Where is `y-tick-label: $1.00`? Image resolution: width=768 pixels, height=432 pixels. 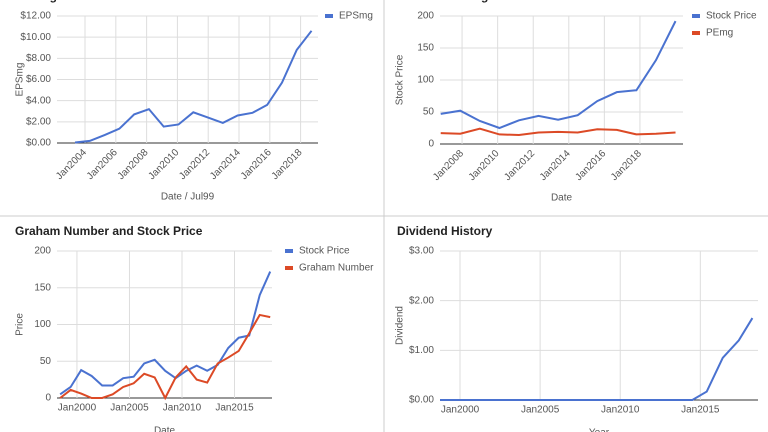 y-tick-label: $1.00 is located at coordinates (421, 350).